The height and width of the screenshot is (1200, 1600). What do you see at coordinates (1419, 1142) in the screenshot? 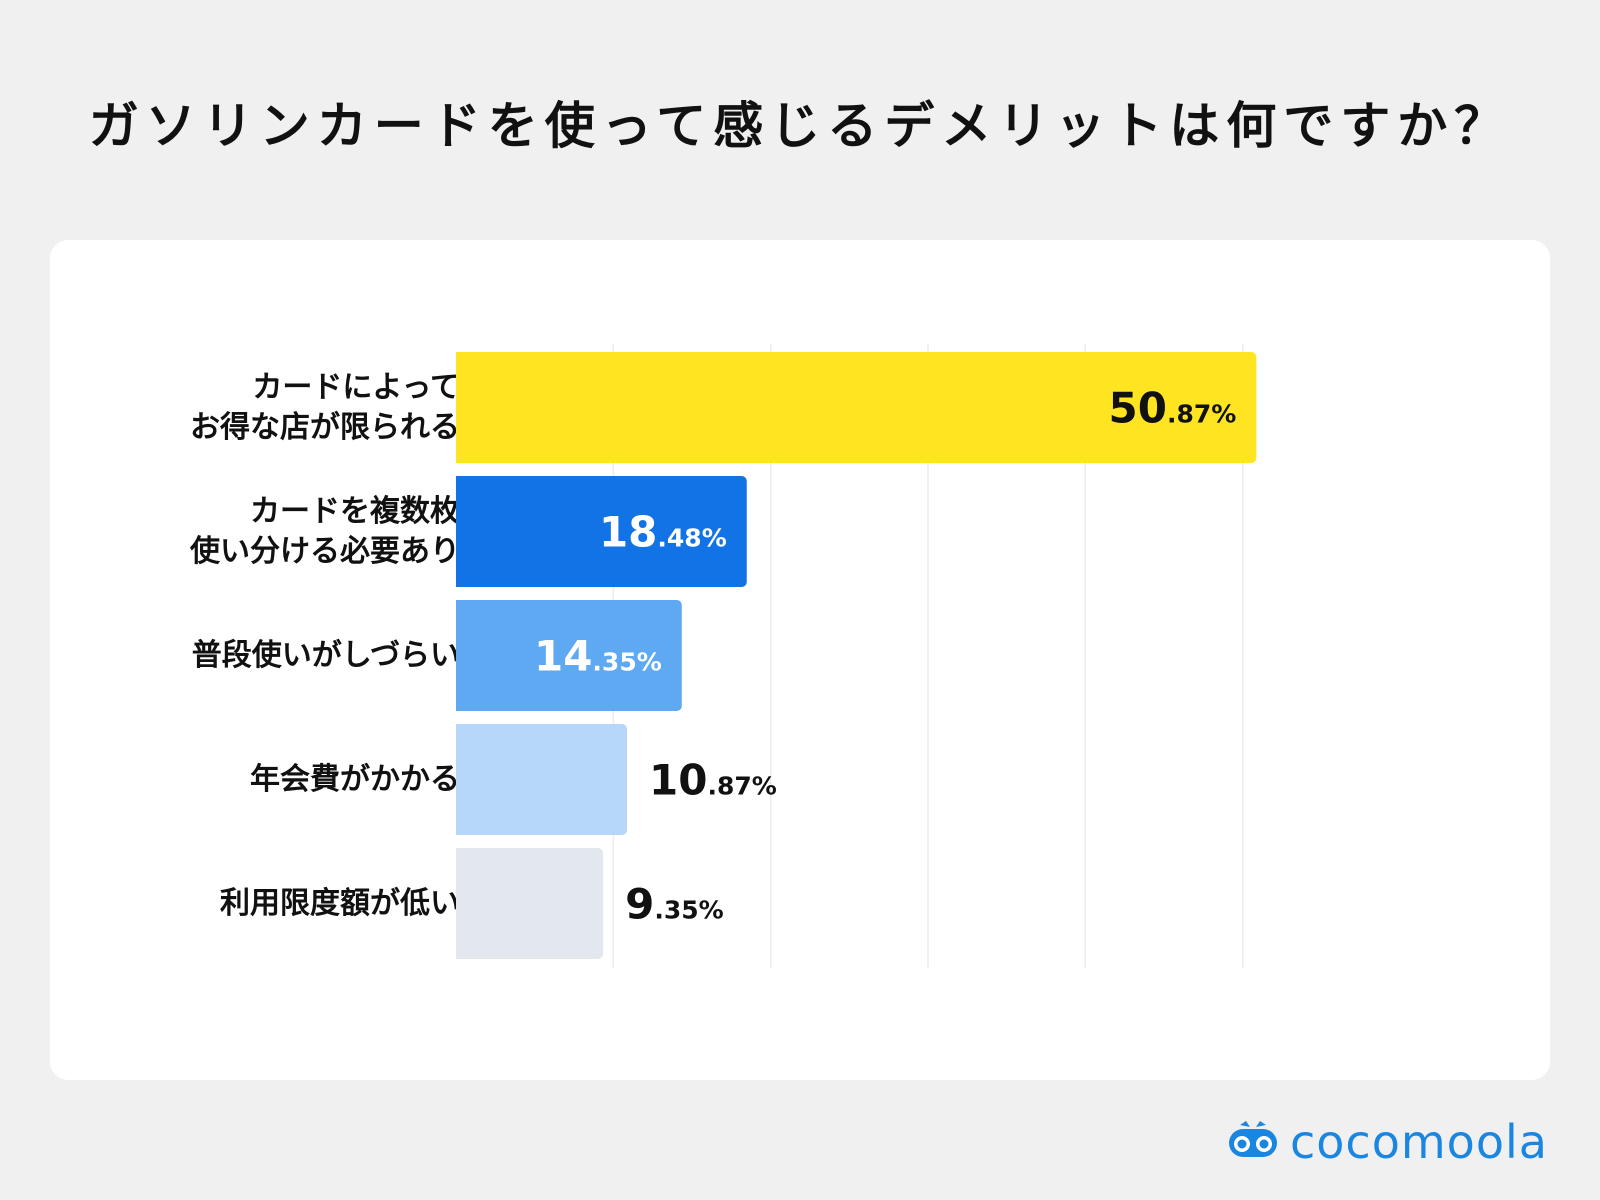
I see `brand-name: cocomoola` at bounding box center [1419, 1142].